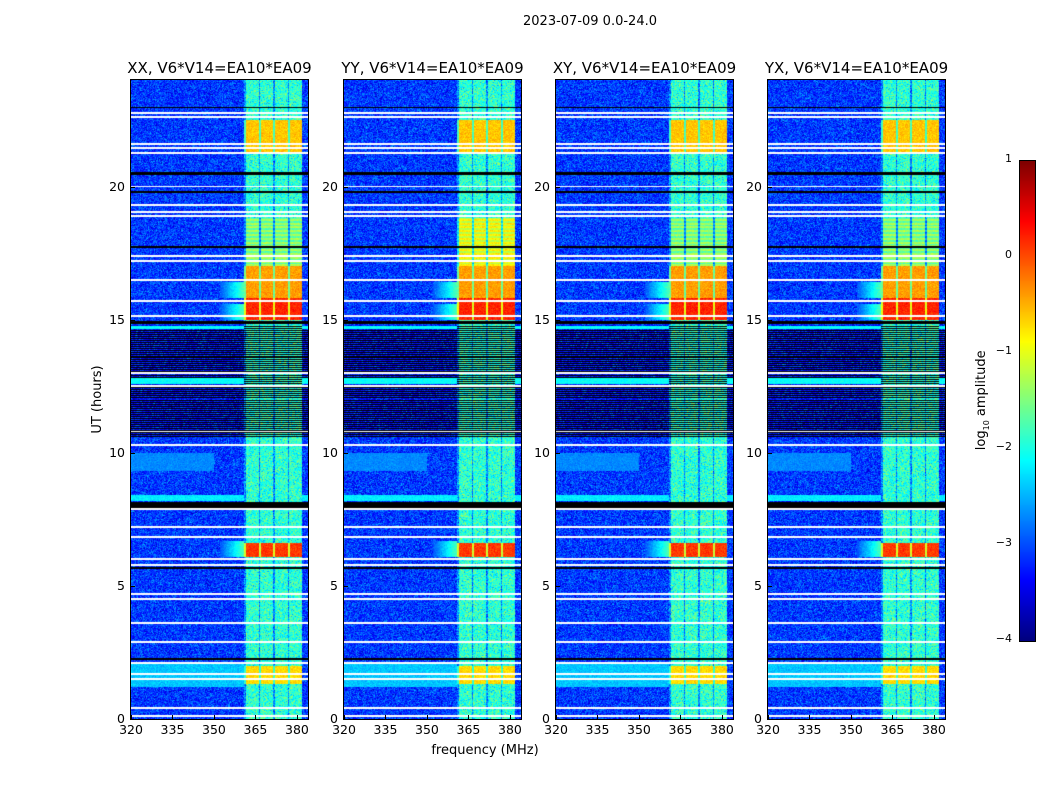  What do you see at coordinates (219, 68) in the screenshot?
I see `panel-title: XX, V6*V14=EA10*EA09` at bounding box center [219, 68].